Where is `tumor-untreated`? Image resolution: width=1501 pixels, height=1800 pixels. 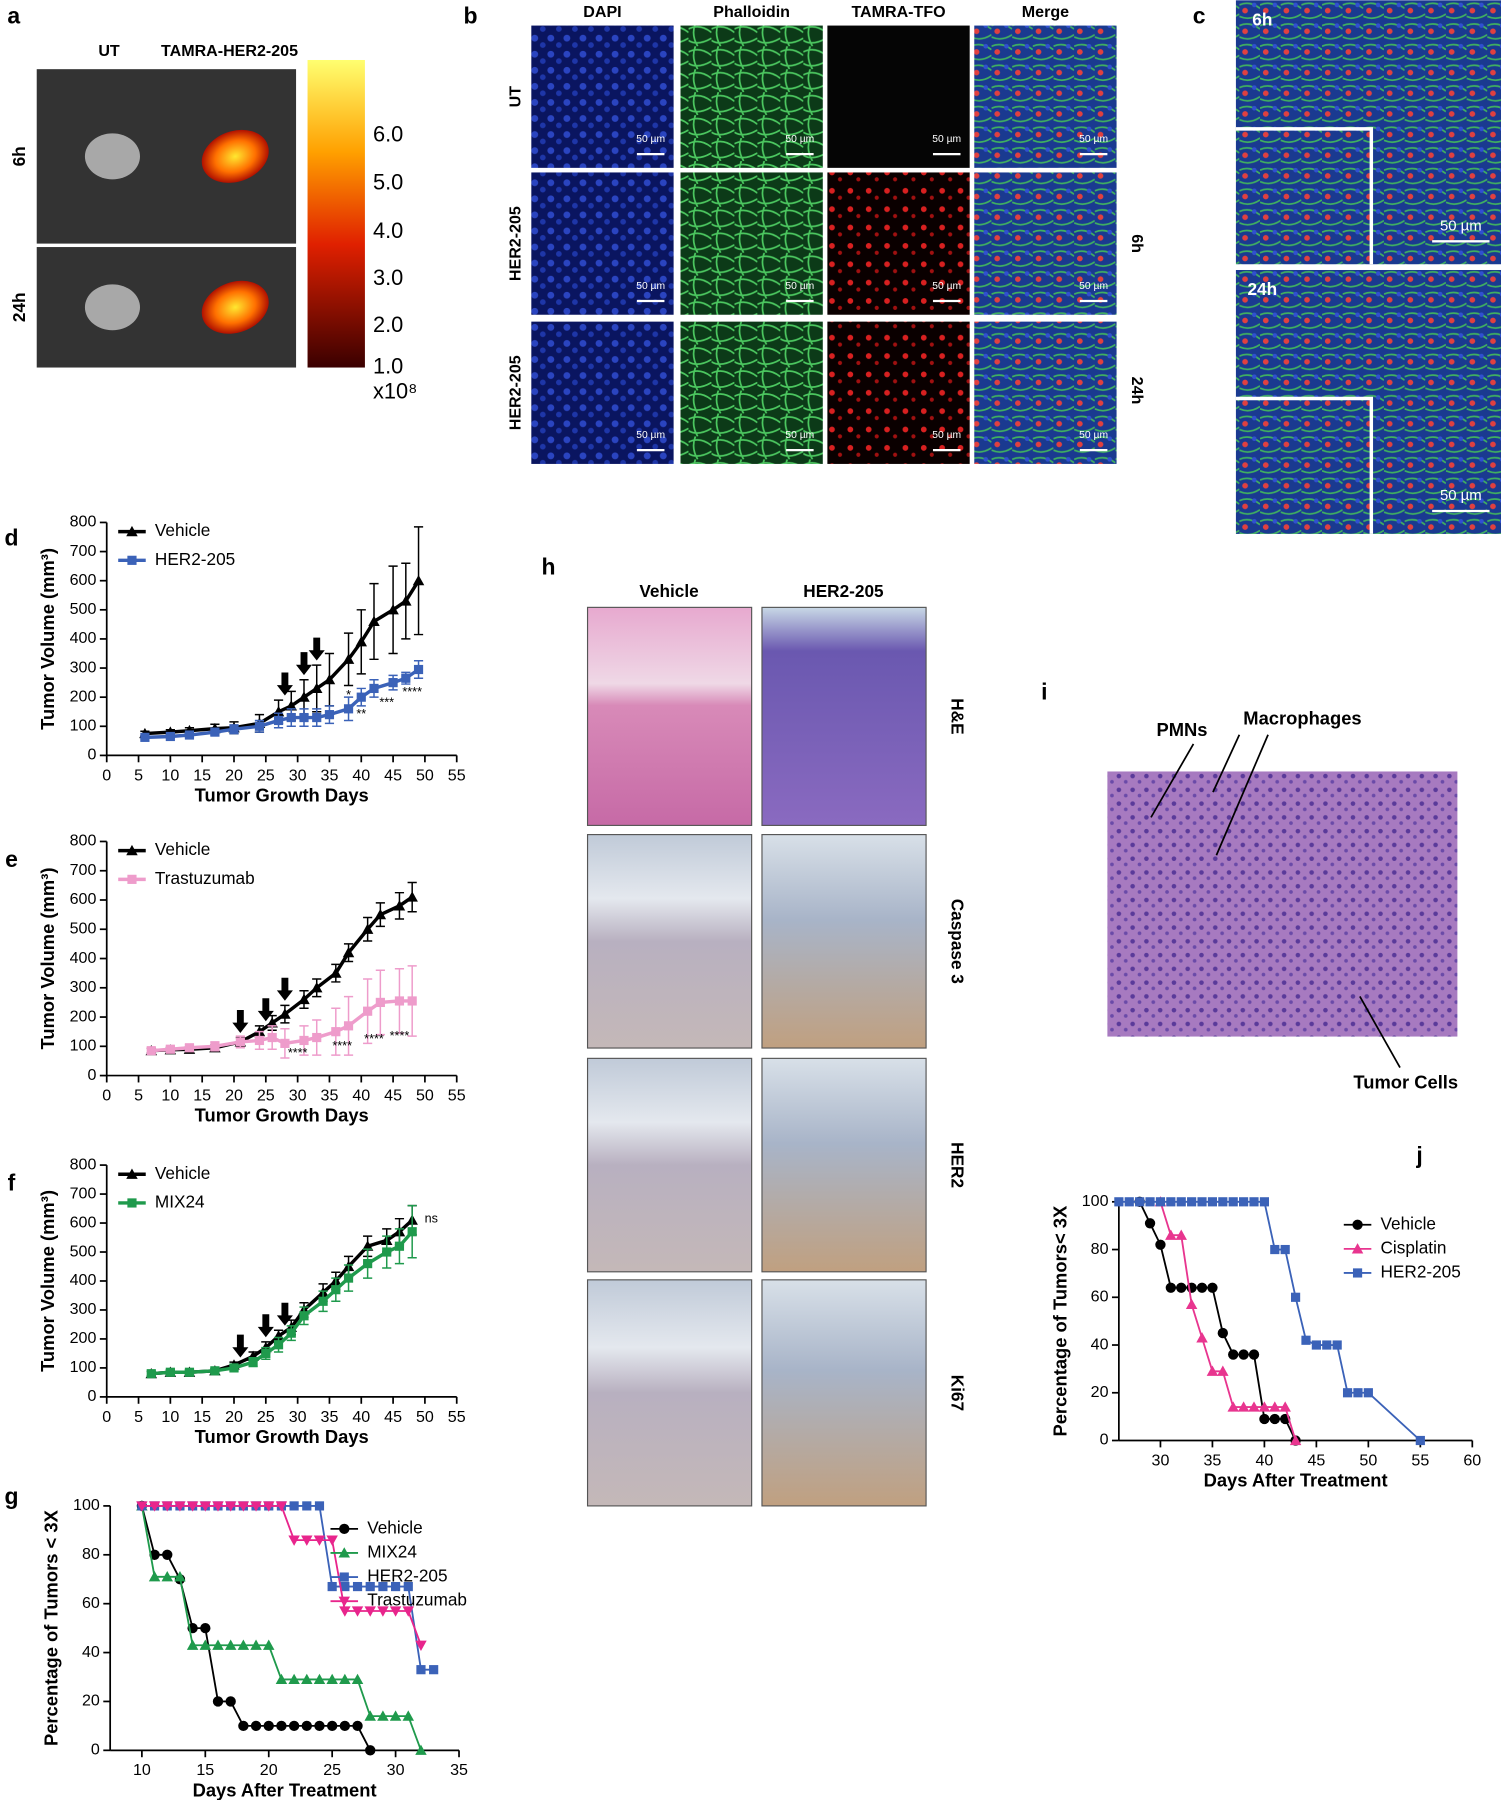 tumor-untreated is located at coordinates (112, 156).